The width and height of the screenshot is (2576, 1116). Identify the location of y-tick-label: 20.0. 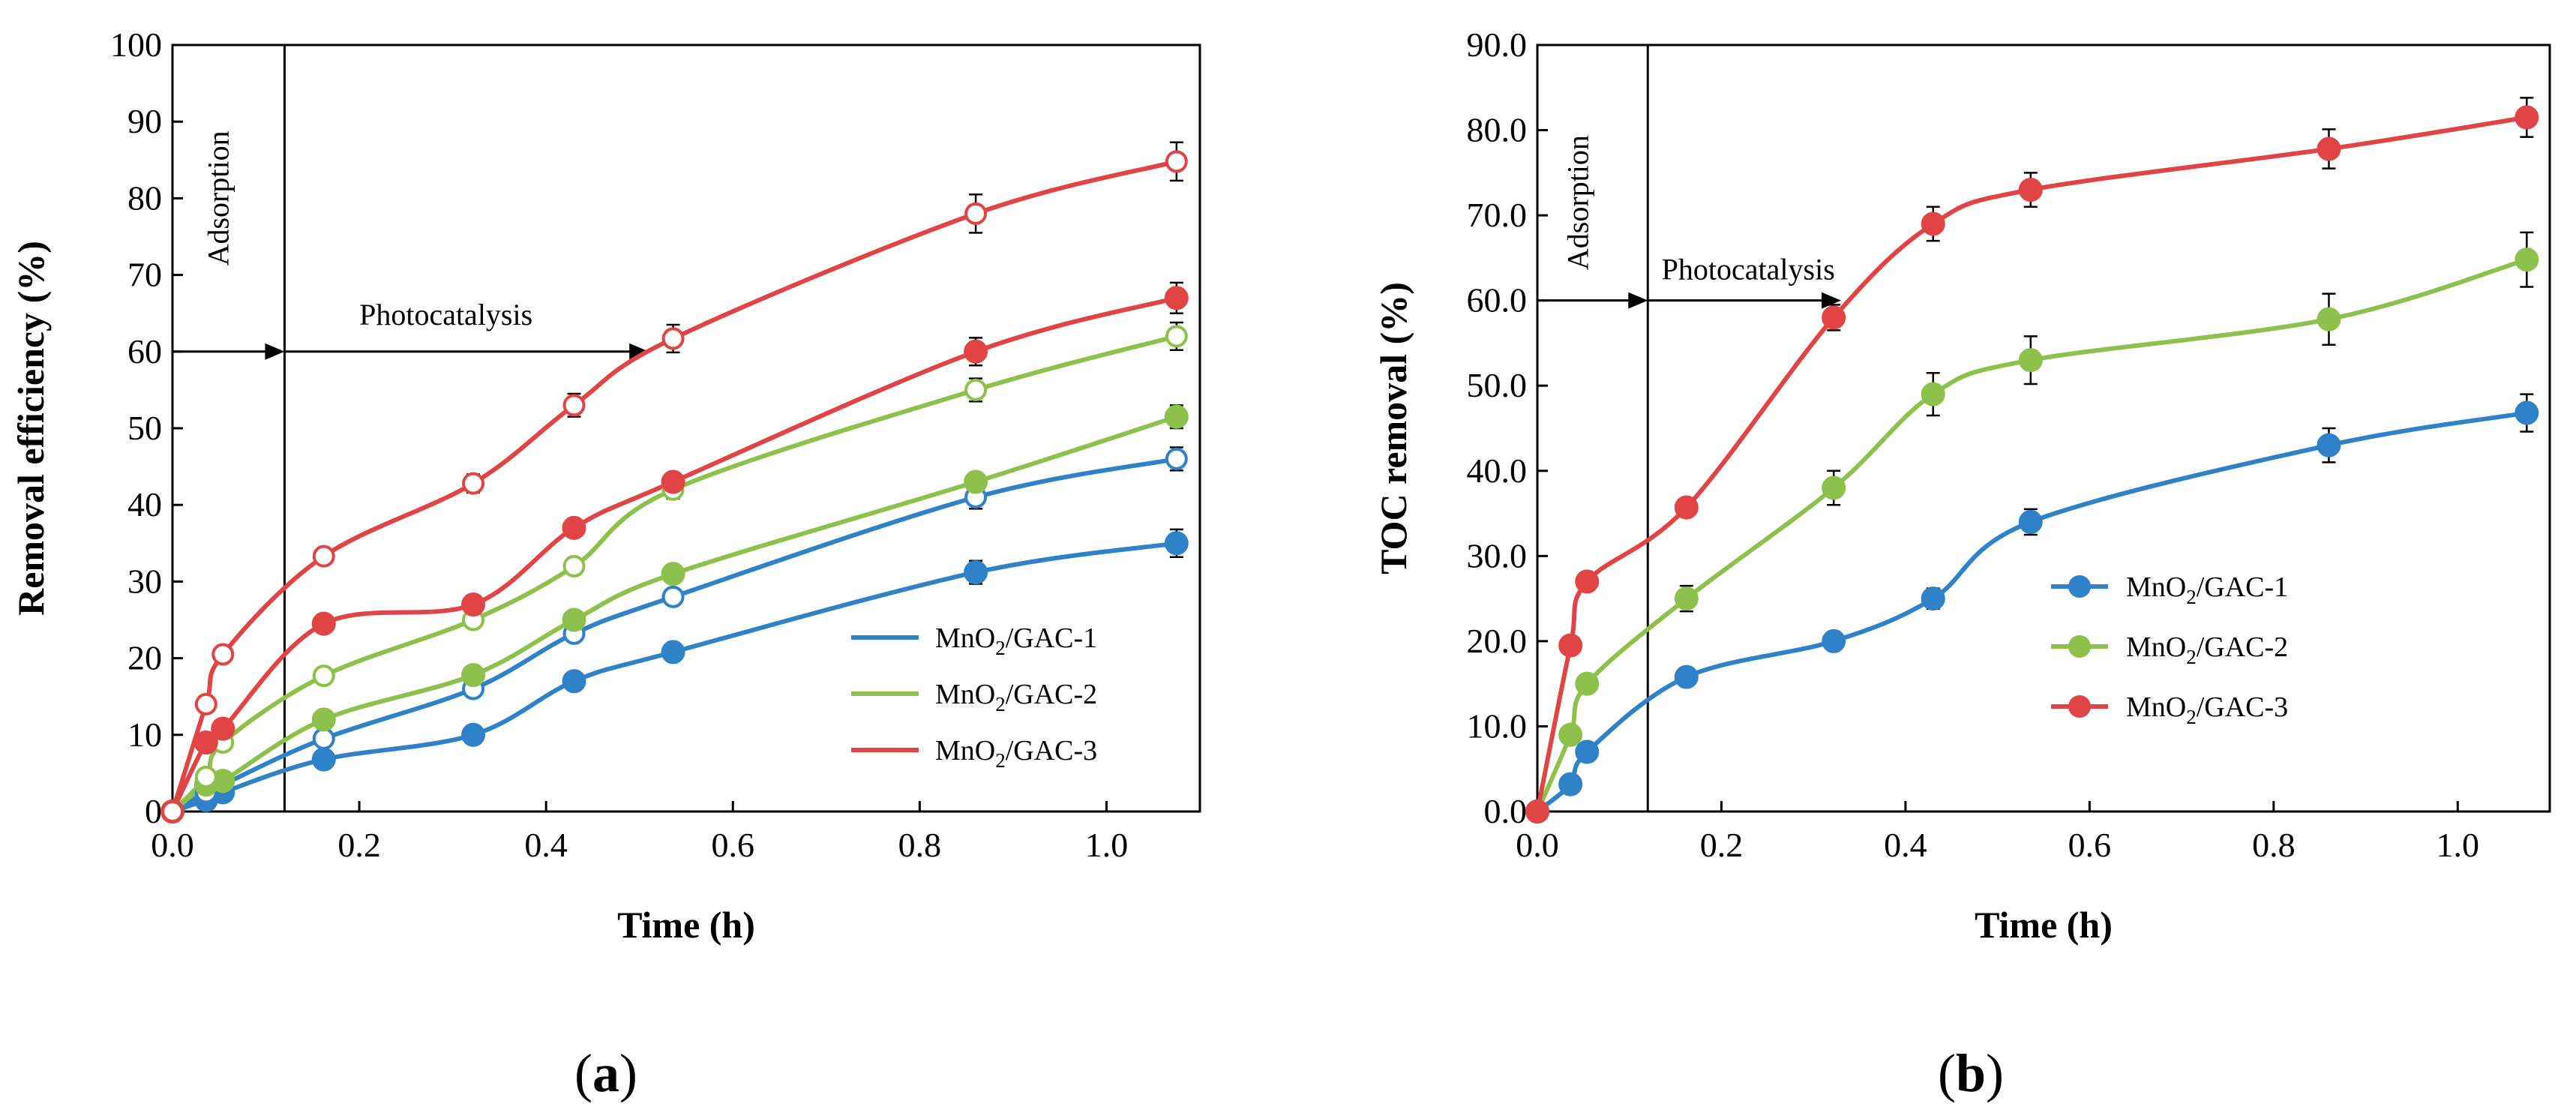
(1498, 641).